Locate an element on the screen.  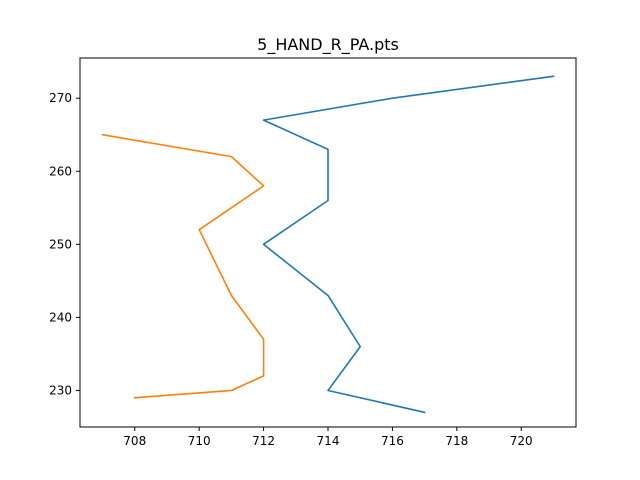
y-axis: 230 240 250 260 270 is located at coordinates (64, 244).